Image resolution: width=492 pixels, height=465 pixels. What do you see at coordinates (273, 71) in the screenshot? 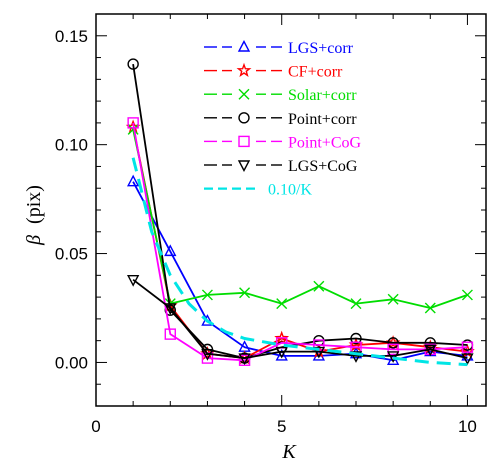
I see `legend-entry: CF+corr` at bounding box center [273, 71].